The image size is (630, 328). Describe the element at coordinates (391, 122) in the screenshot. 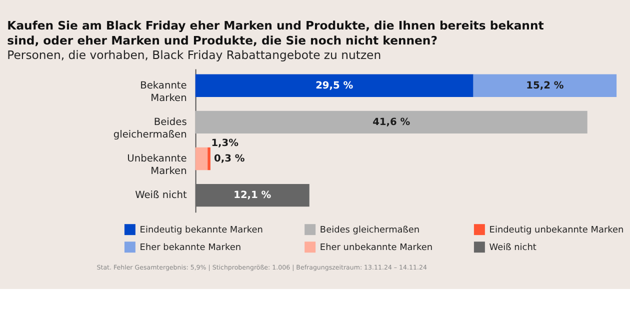

I see `data-label: 41,6 %` at that location.